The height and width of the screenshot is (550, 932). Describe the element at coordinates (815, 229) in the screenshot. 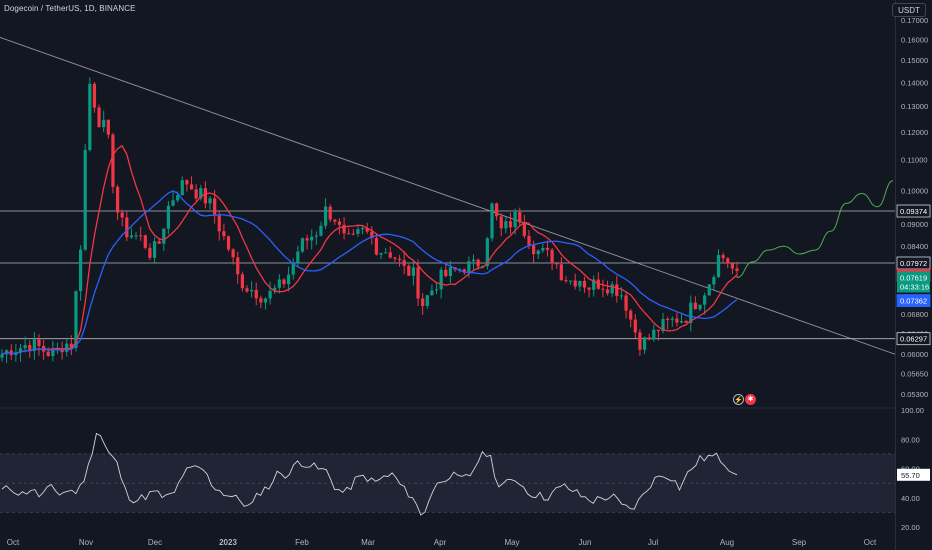

I see `projection-path` at that location.